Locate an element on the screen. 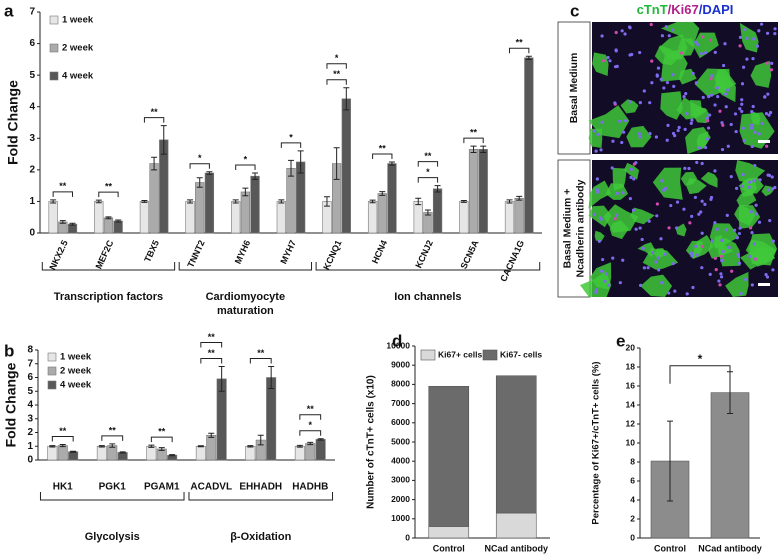  x-tick-label: CACNA1G is located at coordinates (512, 261).